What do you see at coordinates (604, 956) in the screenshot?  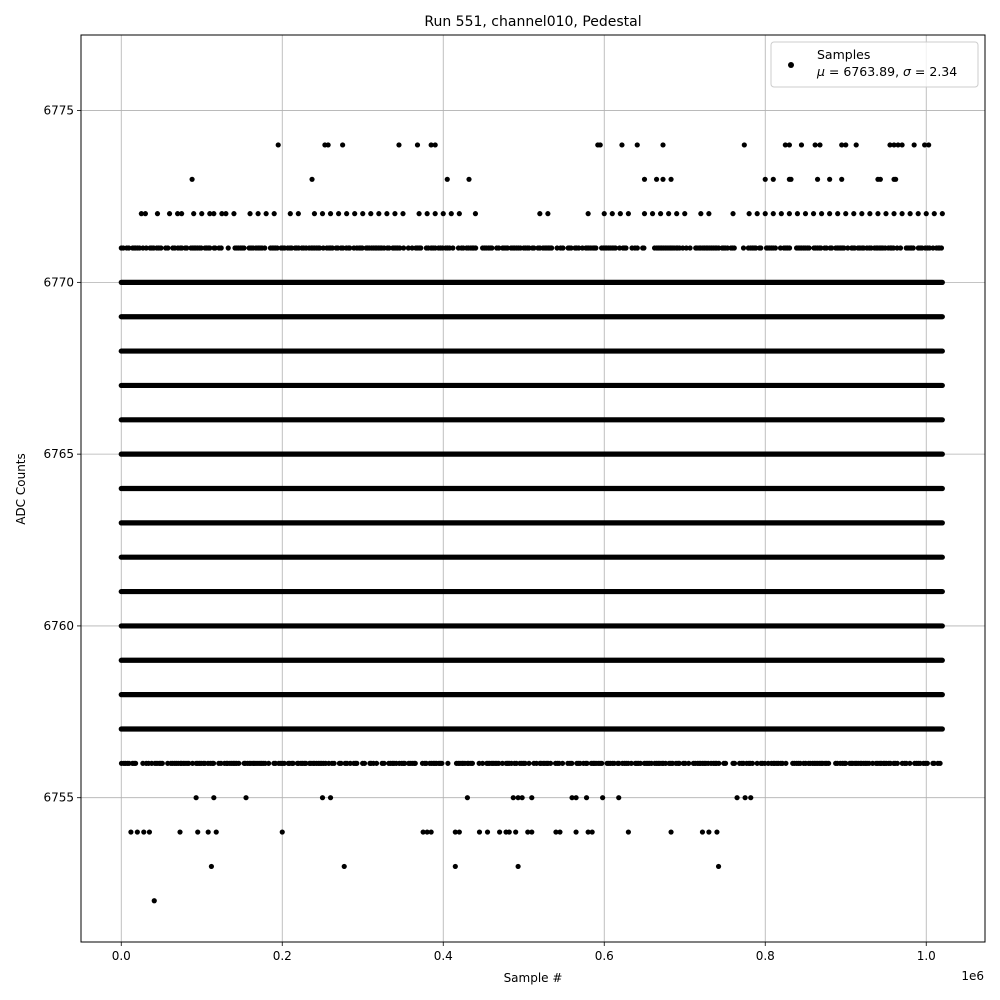 I see `x-tick-label: 0.6` at bounding box center [604, 956].